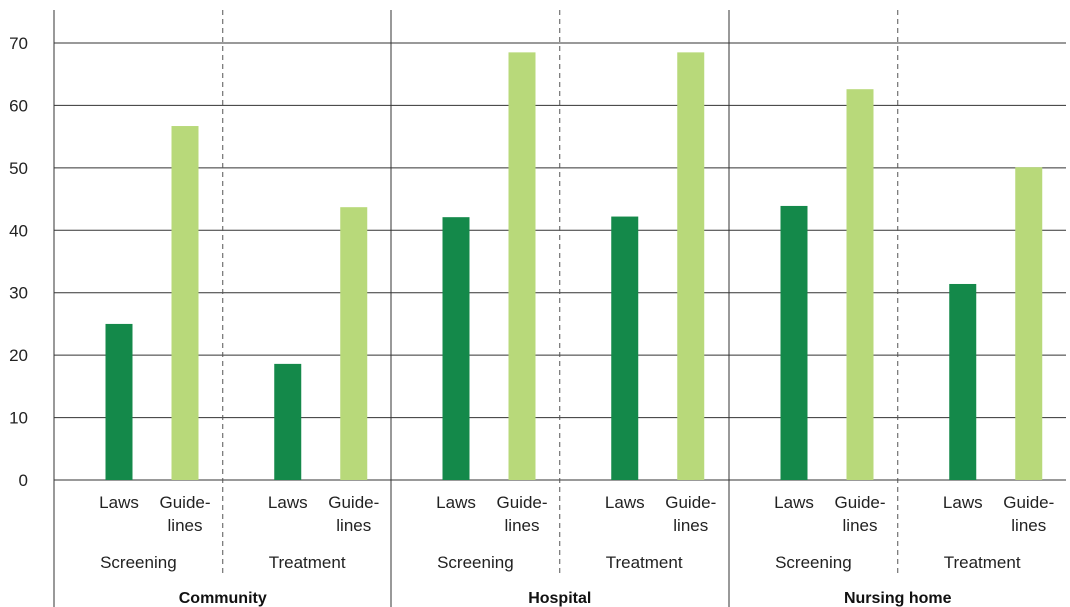  Describe the element at coordinates (898, 598) in the screenshot. I see `setting-label: Nursing home` at that location.